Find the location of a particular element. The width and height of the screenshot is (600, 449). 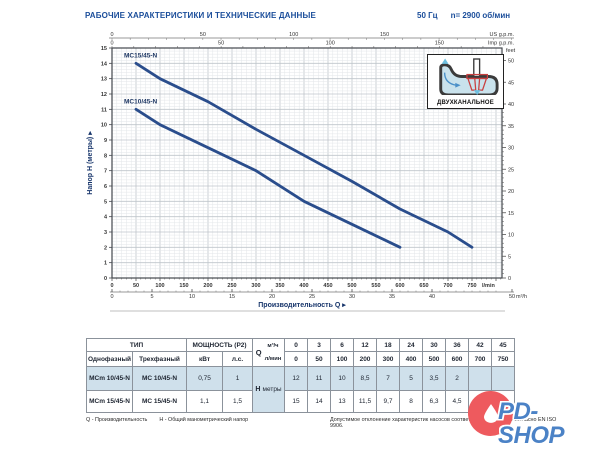

h-value: 6,3 is located at coordinates (434, 401).